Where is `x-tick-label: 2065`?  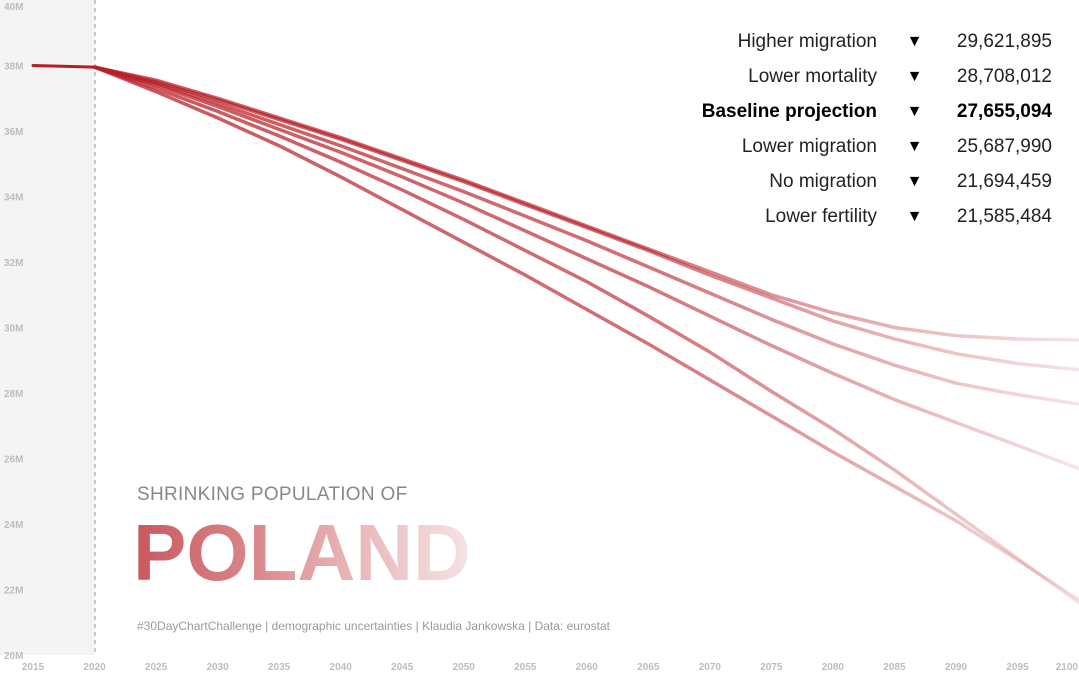 x-tick-label: 2065 is located at coordinates (648, 667).